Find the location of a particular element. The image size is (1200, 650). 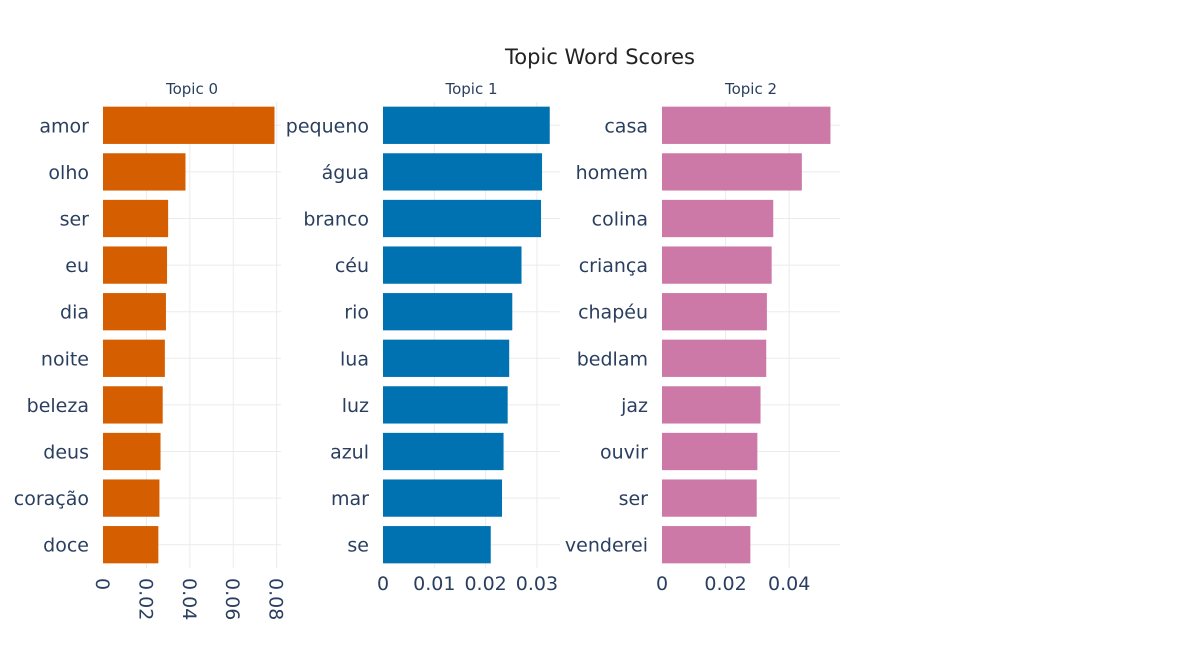

word-label: casa is located at coordinates (626, 126).